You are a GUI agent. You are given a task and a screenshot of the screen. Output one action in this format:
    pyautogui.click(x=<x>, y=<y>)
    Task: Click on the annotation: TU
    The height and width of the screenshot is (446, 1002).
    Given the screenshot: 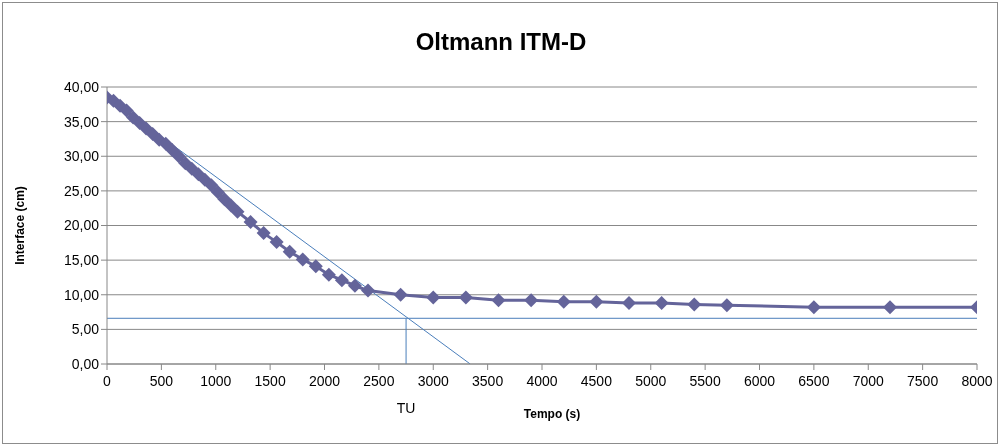 What is the action you would take?
    pyautogui.click(x=406, y=408)
    